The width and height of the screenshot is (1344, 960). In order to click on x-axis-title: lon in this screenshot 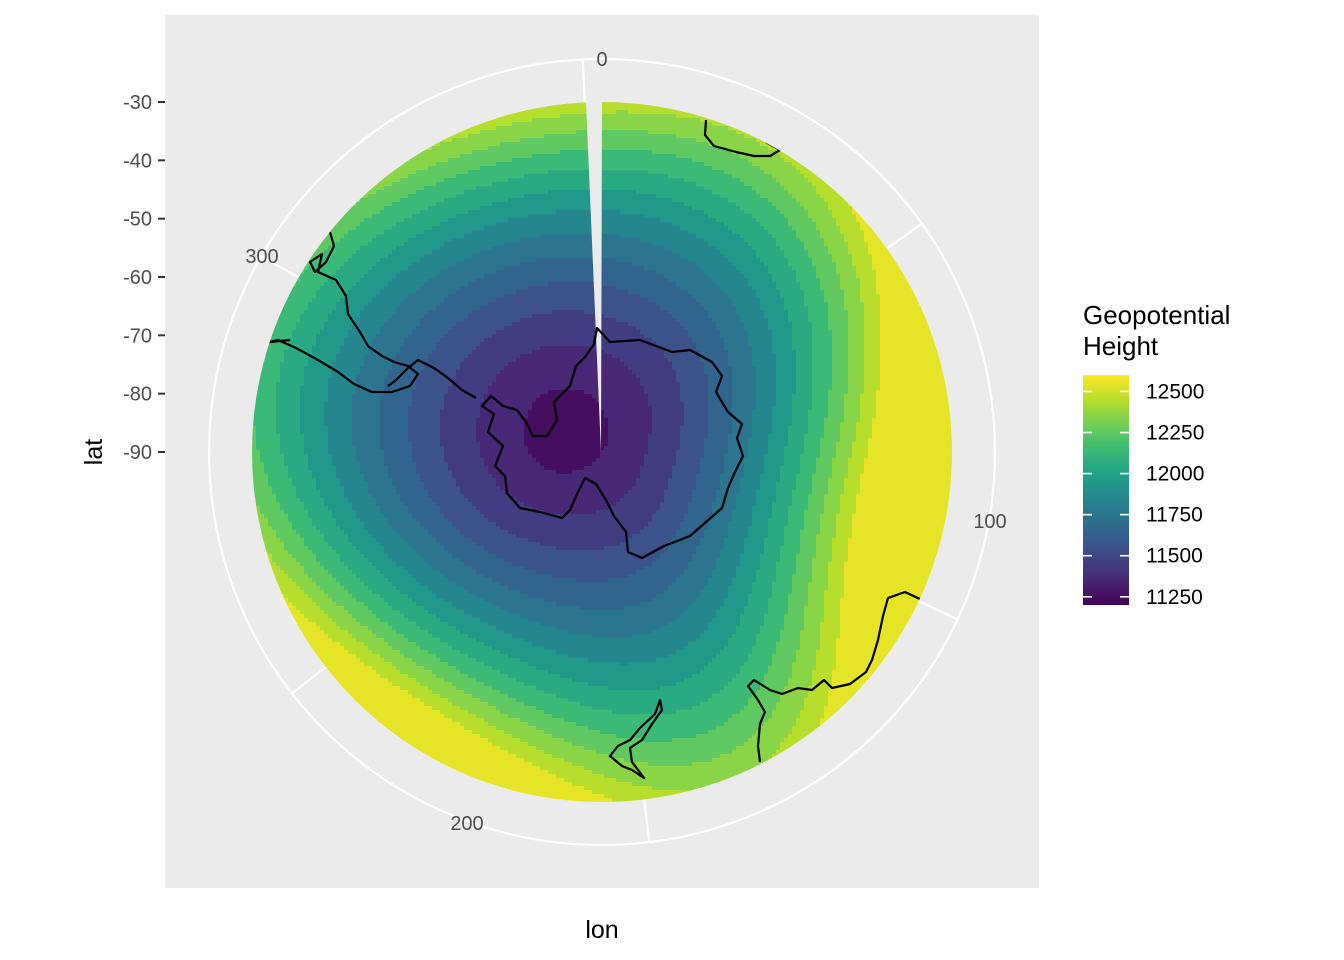, I will do `click(601, 930)`.